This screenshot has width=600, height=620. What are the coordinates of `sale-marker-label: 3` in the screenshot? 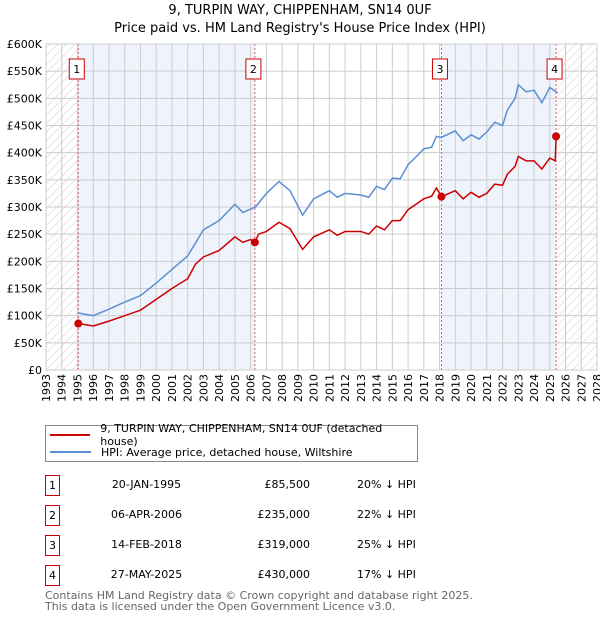 It's located at (439, 69).